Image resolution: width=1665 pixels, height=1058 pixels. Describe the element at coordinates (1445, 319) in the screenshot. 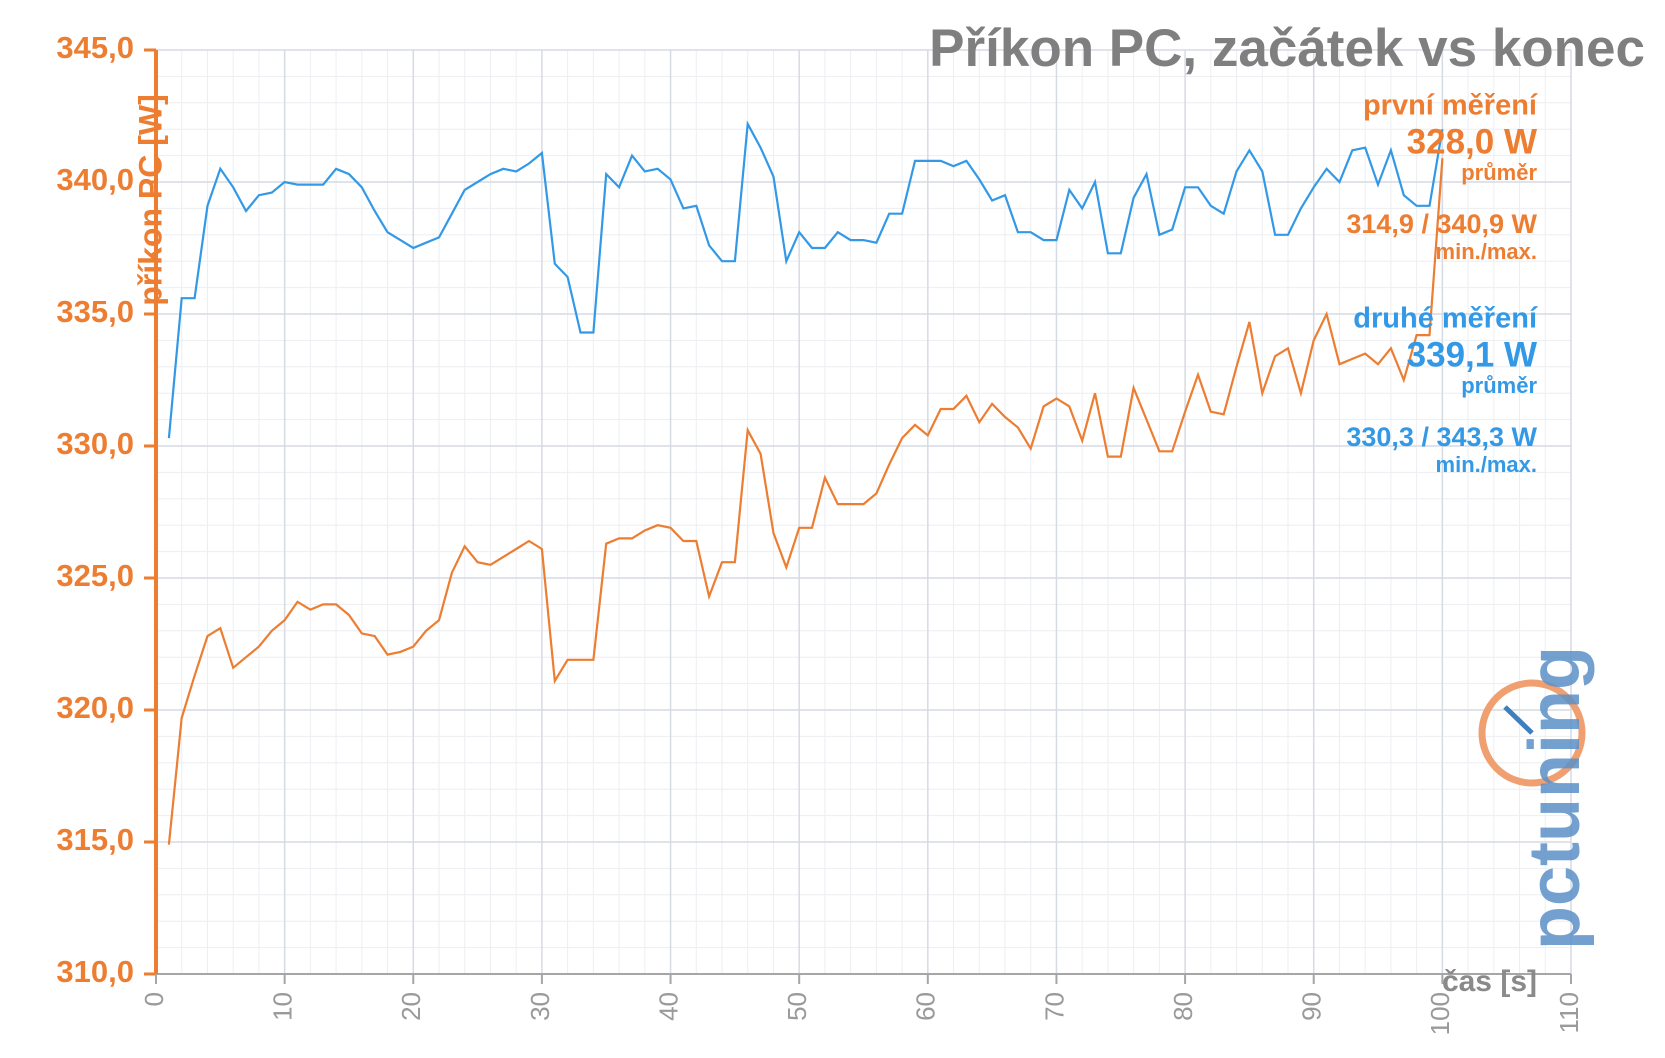

I see `legend-name: druhé měření` at that location.